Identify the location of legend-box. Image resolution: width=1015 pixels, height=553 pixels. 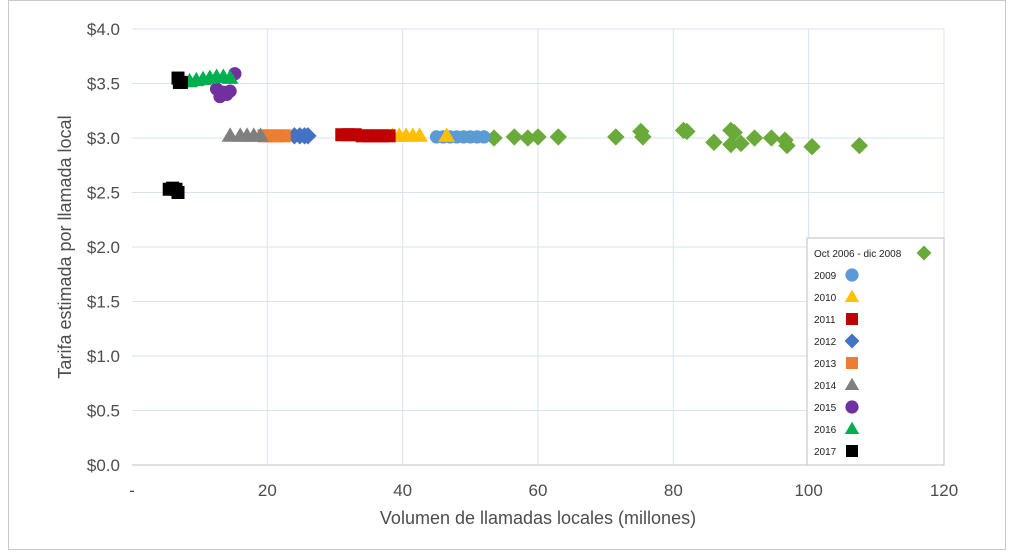
(875, 351).